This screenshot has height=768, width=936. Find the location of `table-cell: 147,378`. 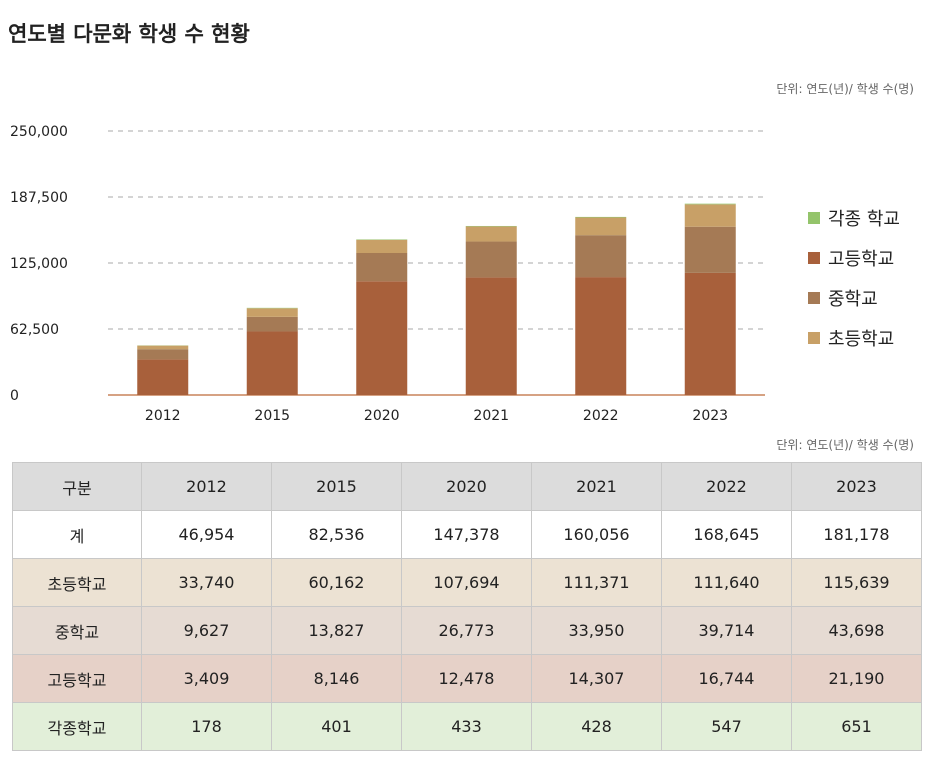

table-cell: 147,378 is located at coordinates (466, 534).